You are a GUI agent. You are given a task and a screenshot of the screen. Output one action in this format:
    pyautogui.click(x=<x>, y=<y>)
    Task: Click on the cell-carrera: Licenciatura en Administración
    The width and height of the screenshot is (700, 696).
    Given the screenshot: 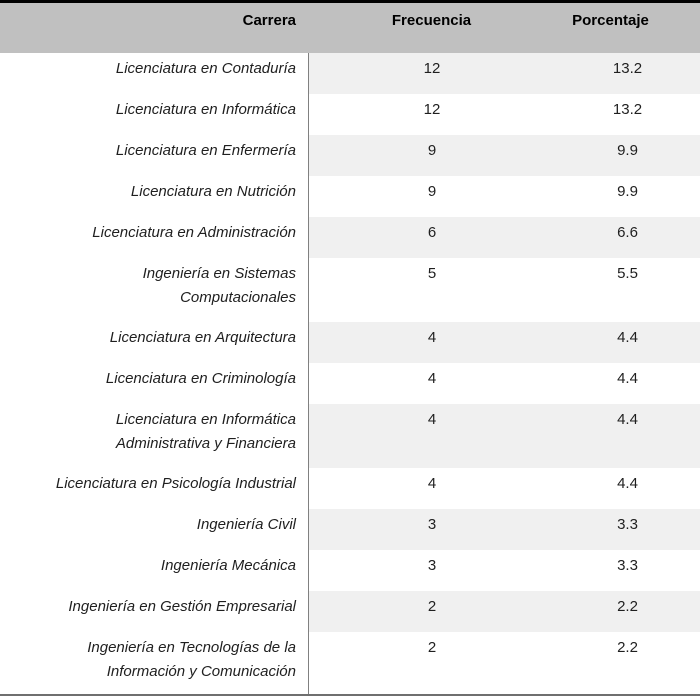 What is the action you would take?
    pyautogui.click(x=194, y=232)
    